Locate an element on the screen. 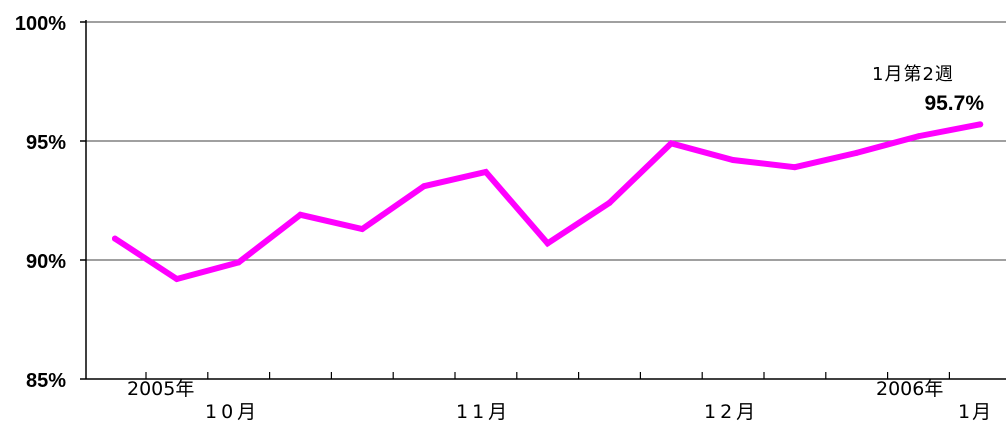 This screenshot has width=1006, height=424. x-month-label: 10月 is located at coordinates (232, 412).